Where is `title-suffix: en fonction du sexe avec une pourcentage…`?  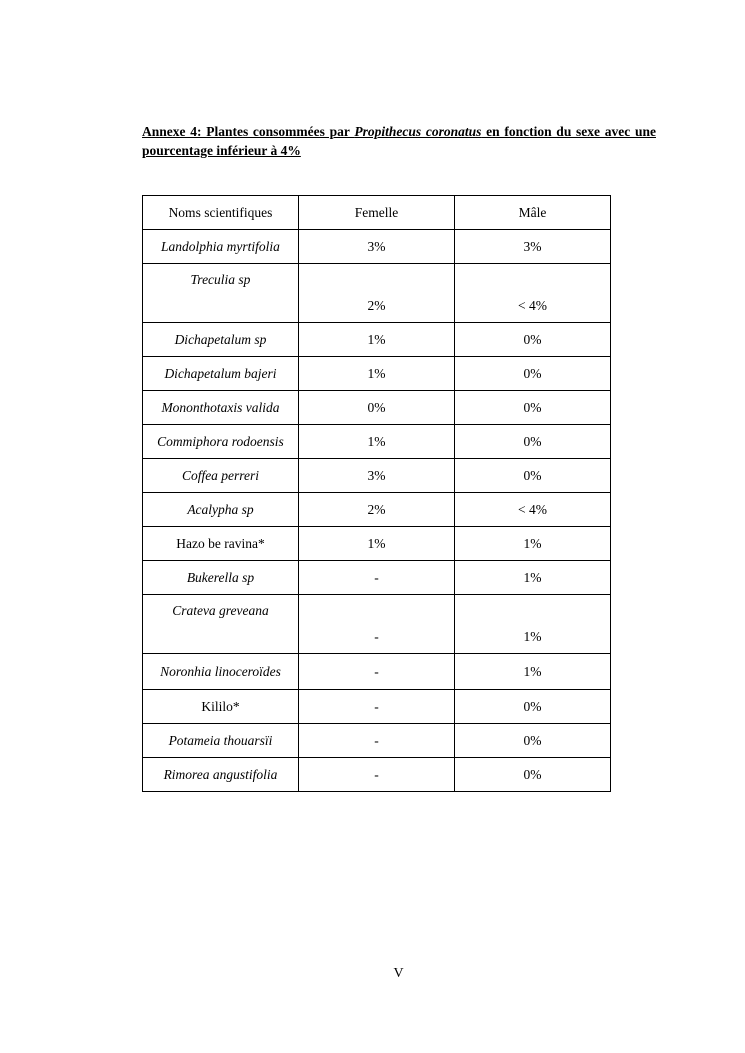
title-suffix: en fonction du sexe avec une pourcentage… is located at coordinates (399, 141).